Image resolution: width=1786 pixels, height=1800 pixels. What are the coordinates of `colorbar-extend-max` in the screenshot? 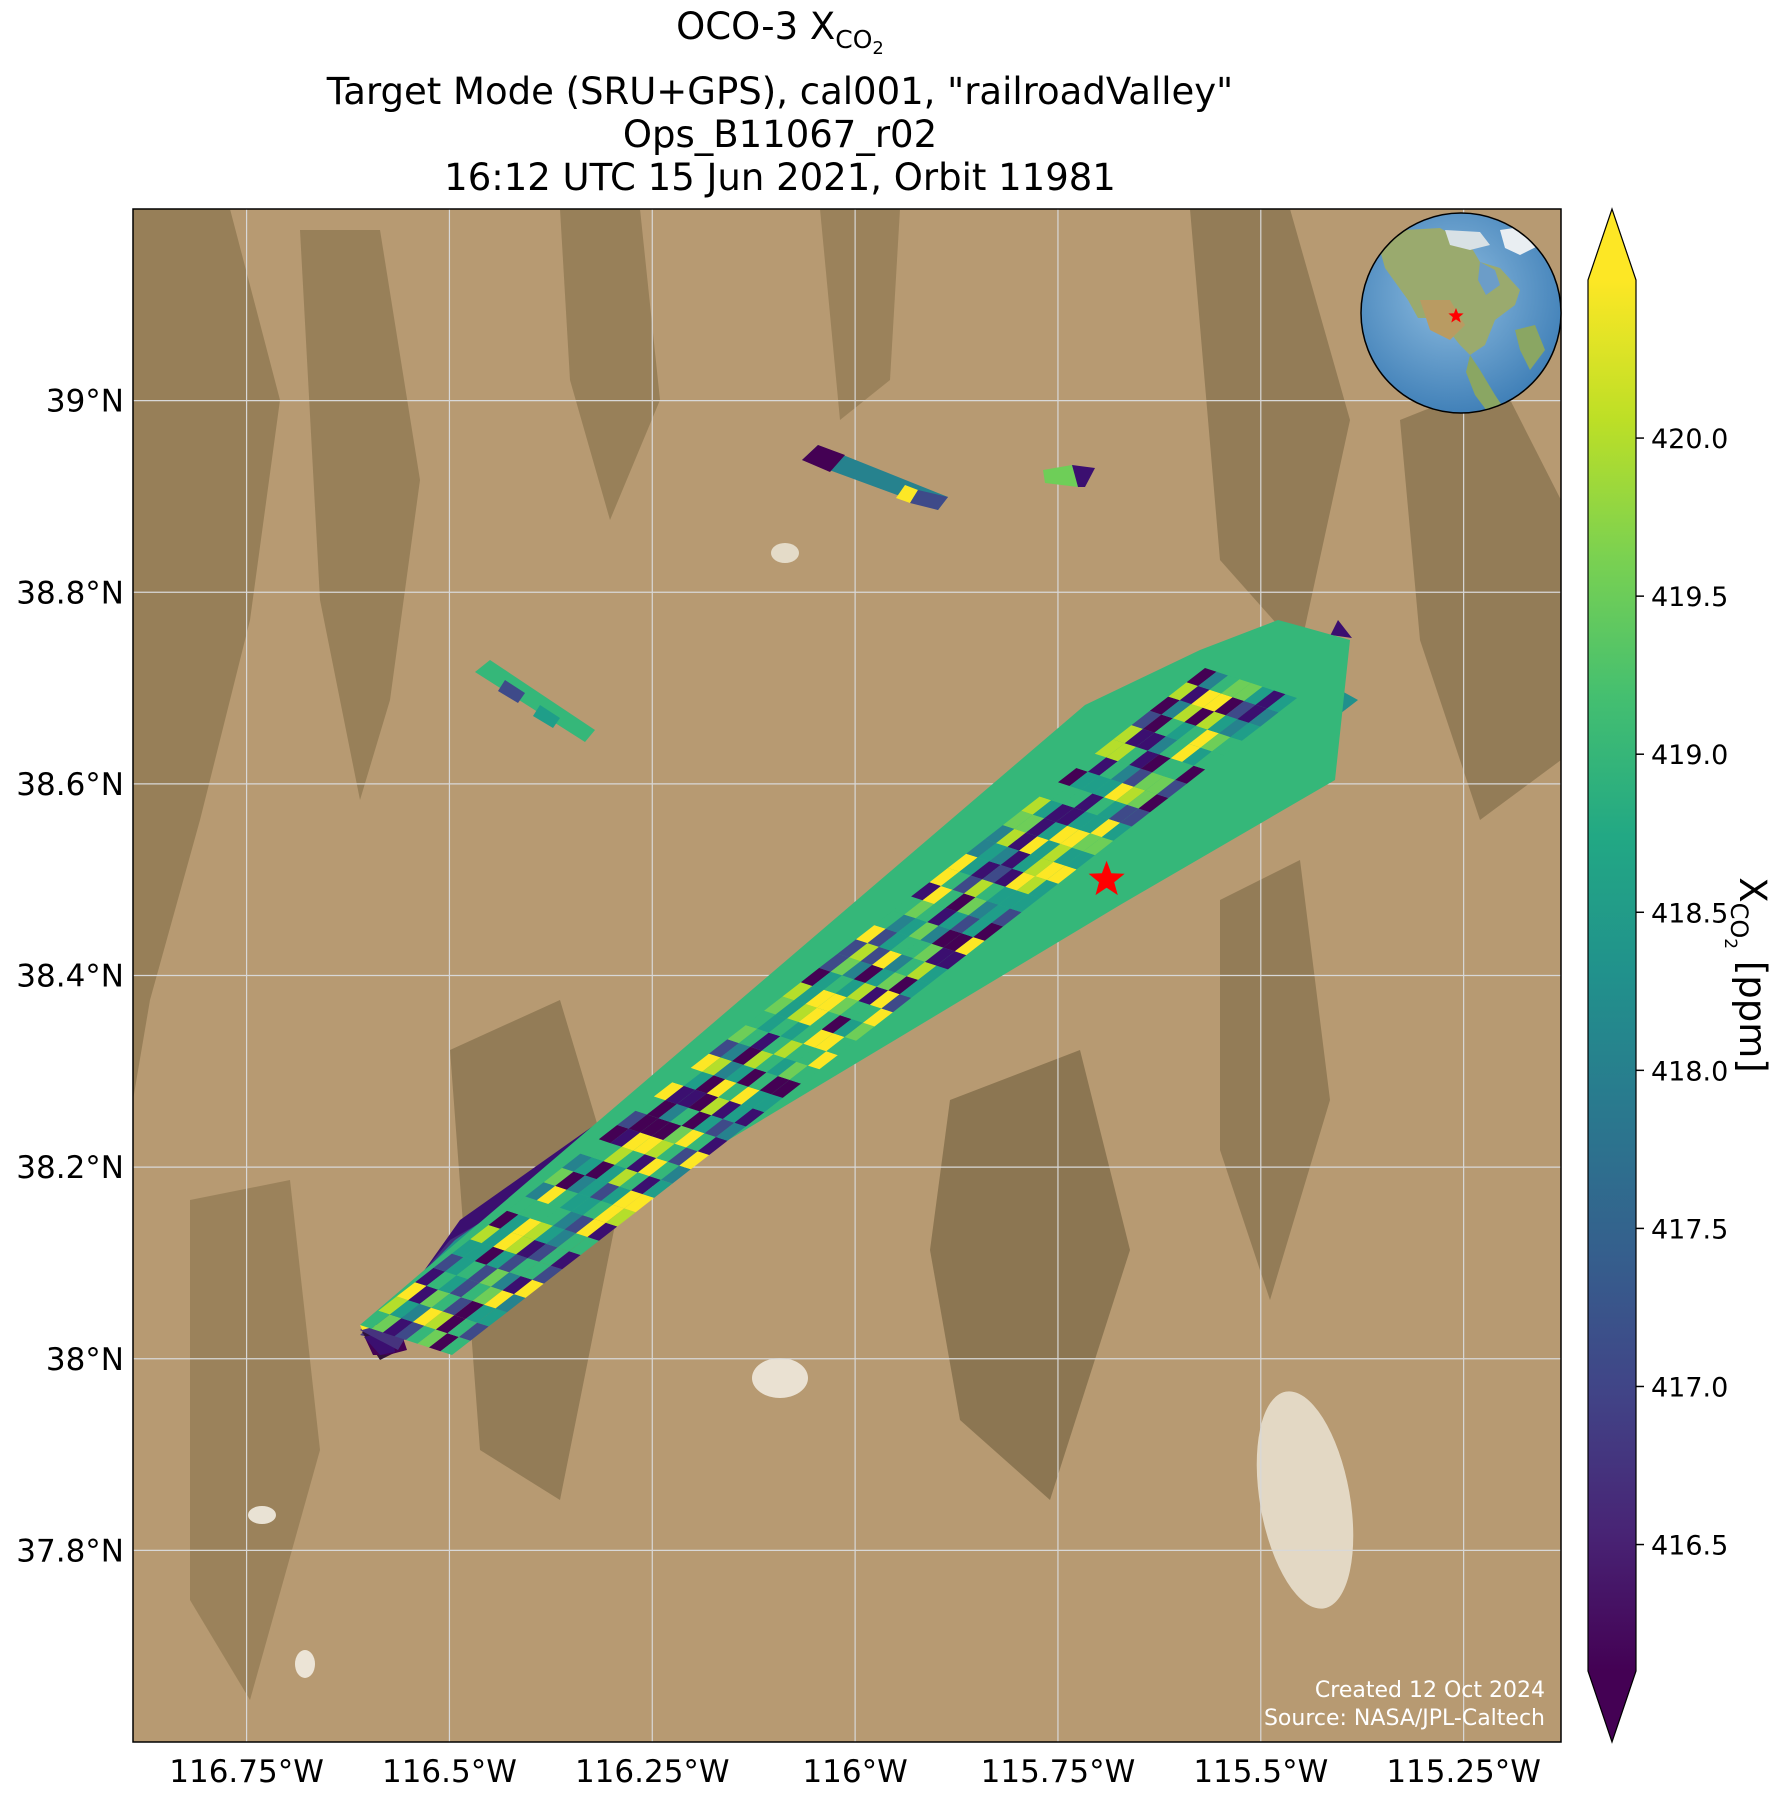 It's located at (1612, 244).